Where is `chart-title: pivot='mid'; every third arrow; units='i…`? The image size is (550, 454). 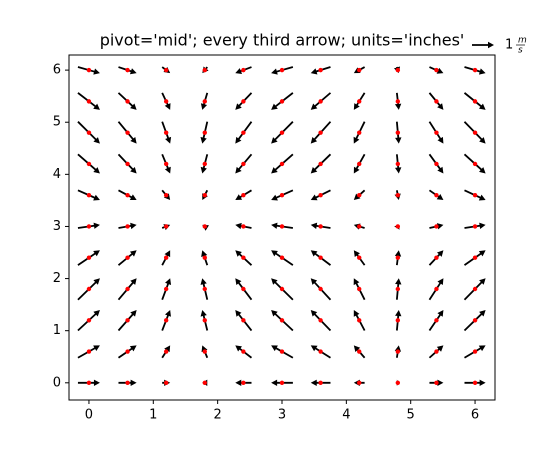
chart-title: pivot='mid'; every third arrow; units='i… is located at coordinates (282, 40).